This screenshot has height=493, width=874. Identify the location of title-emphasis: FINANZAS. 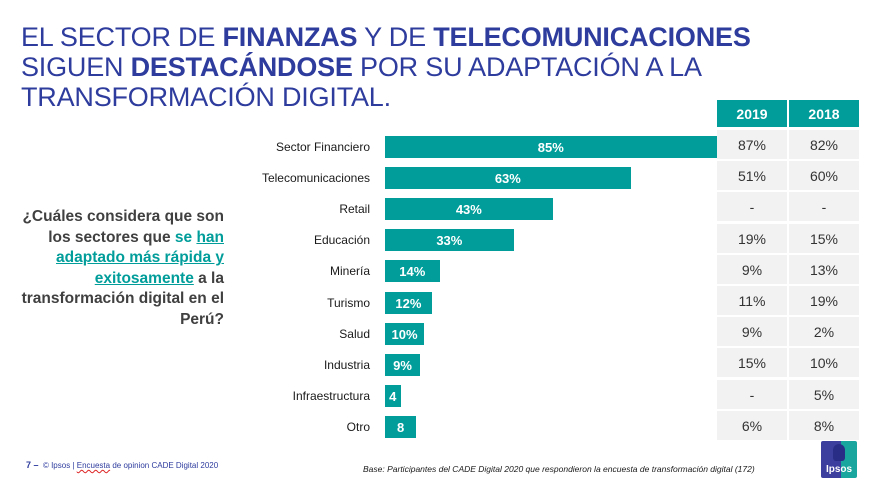
(290, 37).